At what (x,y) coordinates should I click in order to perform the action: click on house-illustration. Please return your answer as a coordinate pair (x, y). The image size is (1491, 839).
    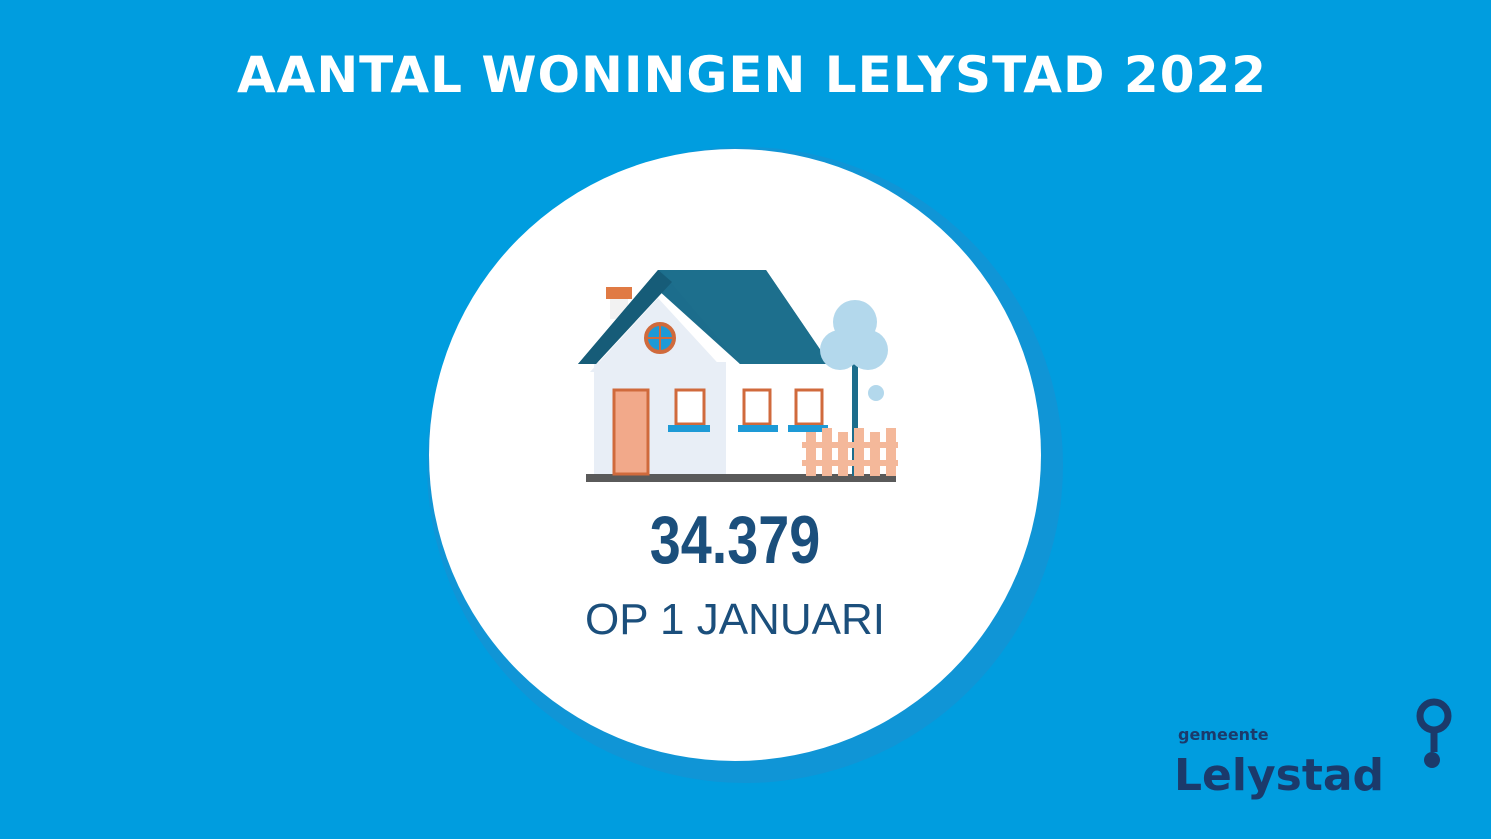
    Looking at the image, I should click on (738, 376).